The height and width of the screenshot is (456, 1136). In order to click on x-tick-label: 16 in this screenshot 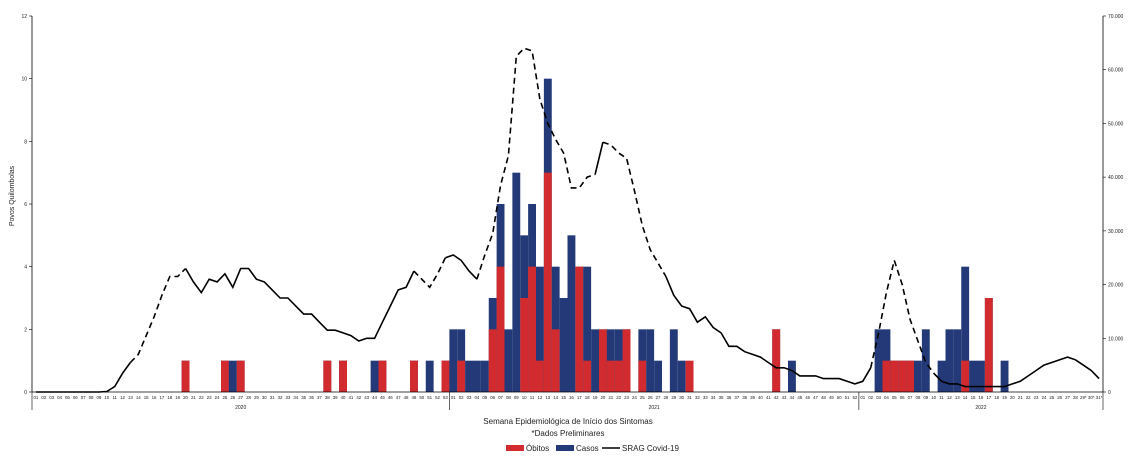, I will do `click(154, 397)`.